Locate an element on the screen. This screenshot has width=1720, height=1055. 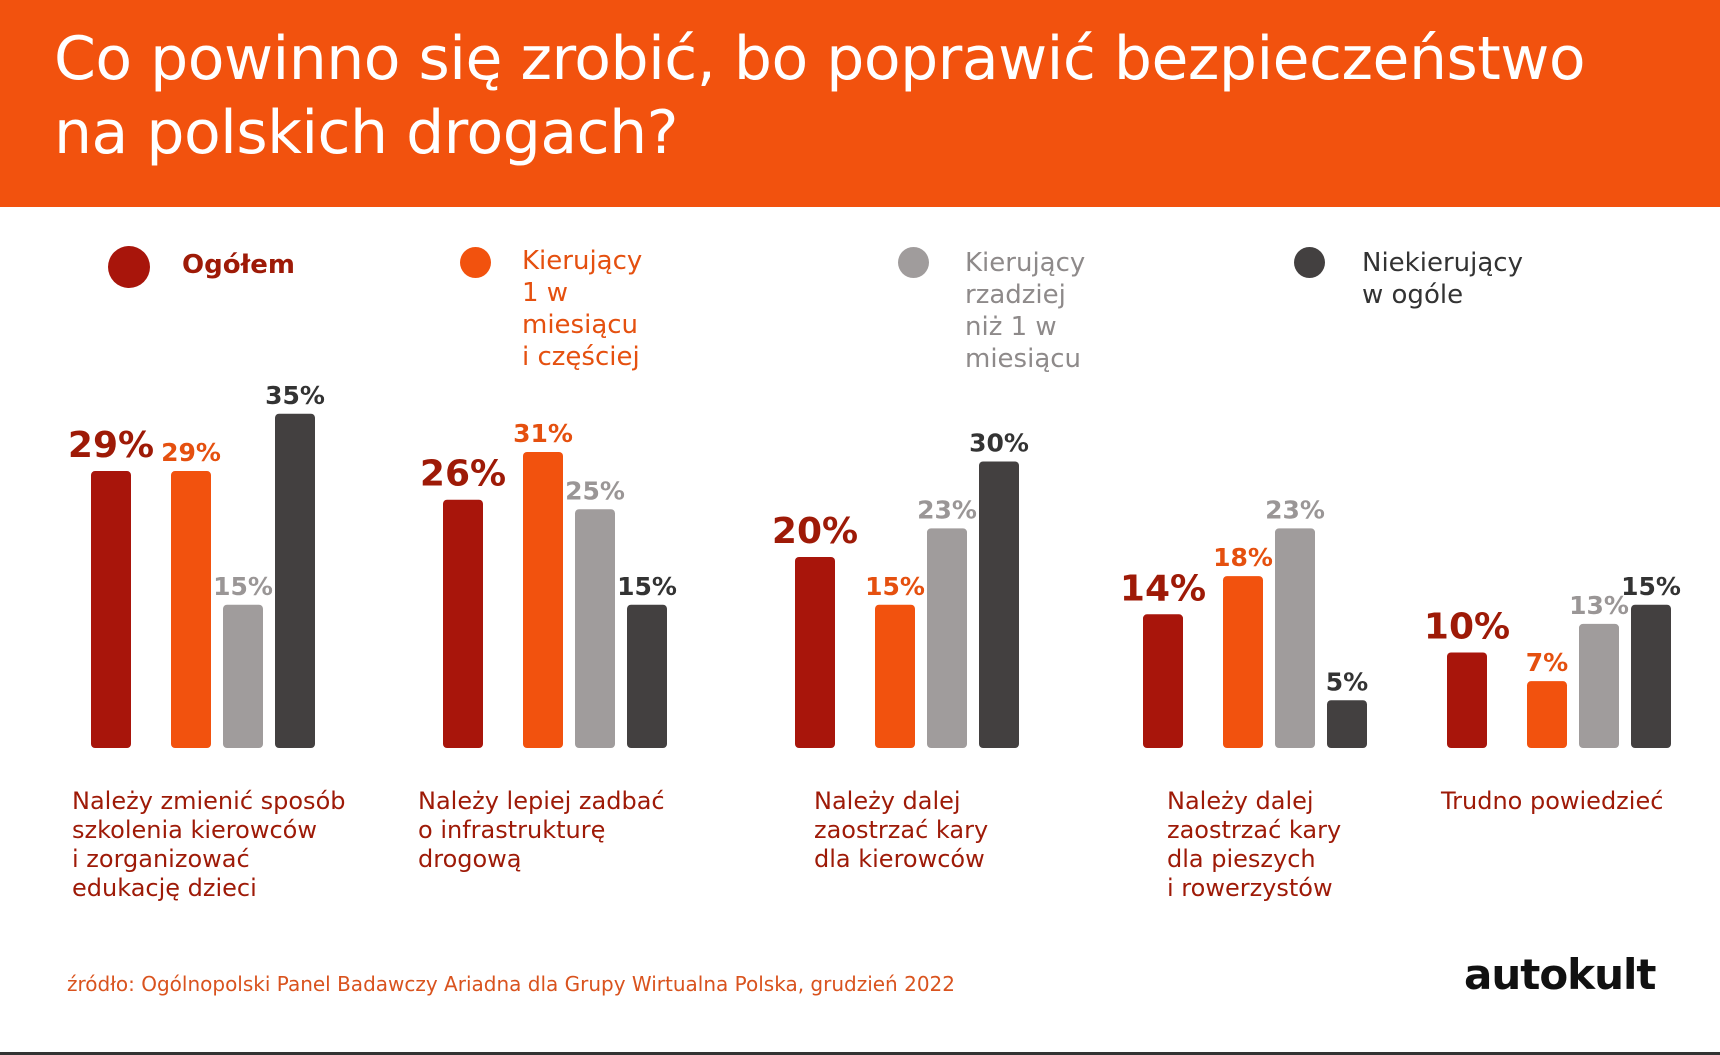
data-label-kierujacy-czesto-3: 15% is located at coordinates (895, 586).